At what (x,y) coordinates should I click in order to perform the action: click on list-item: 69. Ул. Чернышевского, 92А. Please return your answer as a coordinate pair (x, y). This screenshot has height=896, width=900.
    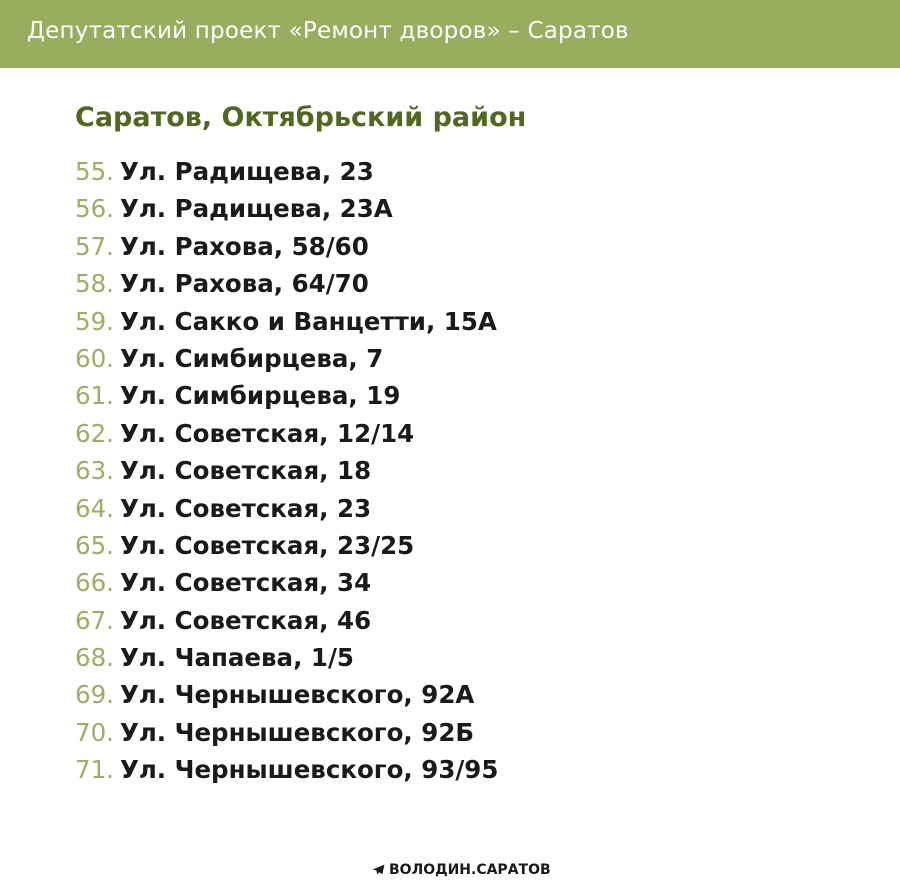
    Looking at the image, I should click on (286, 694).